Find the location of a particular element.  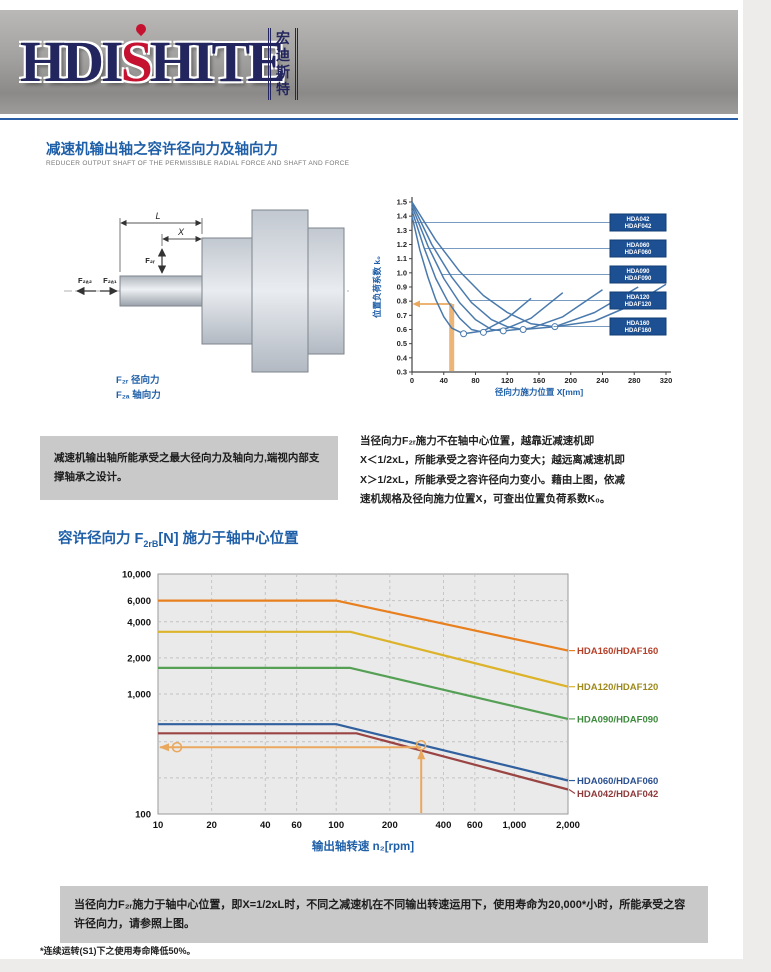

y-tick-label: 100 is located at coordinates (143, 815).